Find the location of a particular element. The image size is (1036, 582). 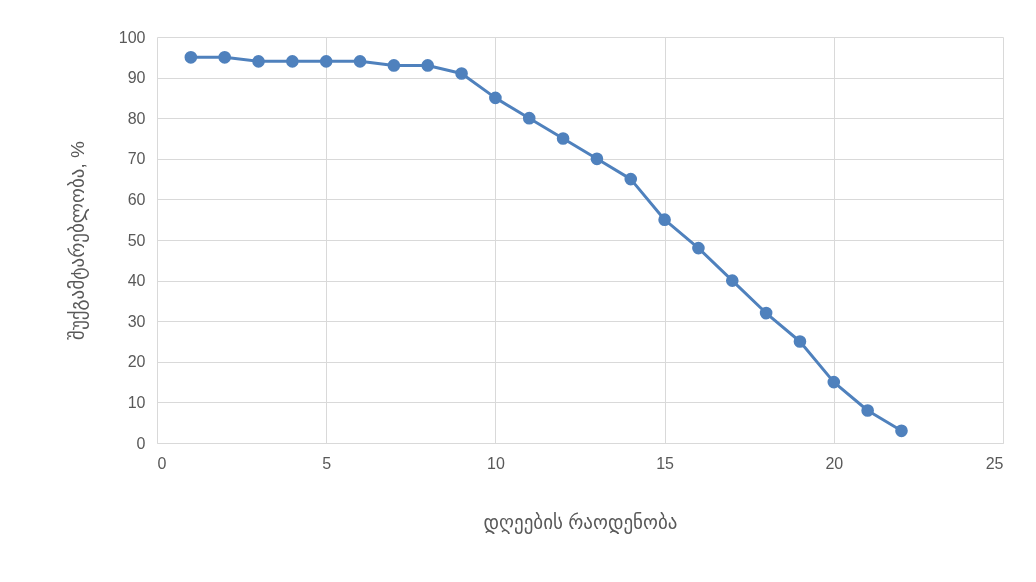

y-tick-label: 90 is located at coordinates (136, 78).